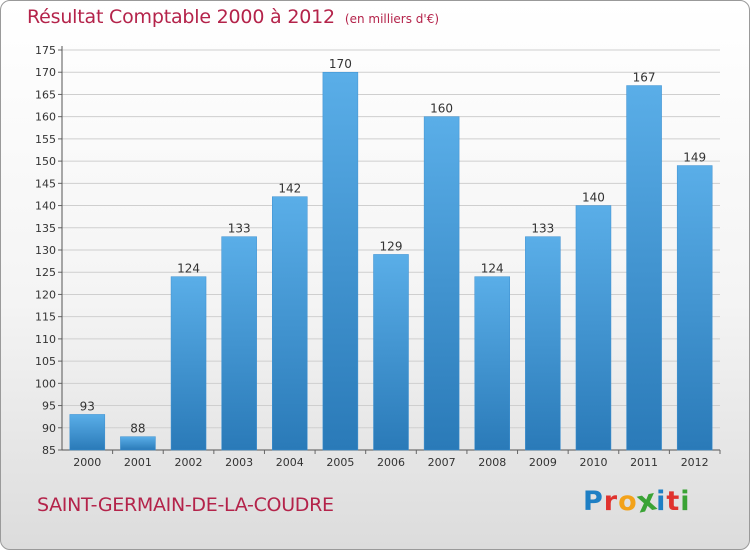 This screenshot has width=750, height=550. What do you see at coordinates (391, 352) in the screenshot?
I see `bar-2006` at bounding box center [391, 352].